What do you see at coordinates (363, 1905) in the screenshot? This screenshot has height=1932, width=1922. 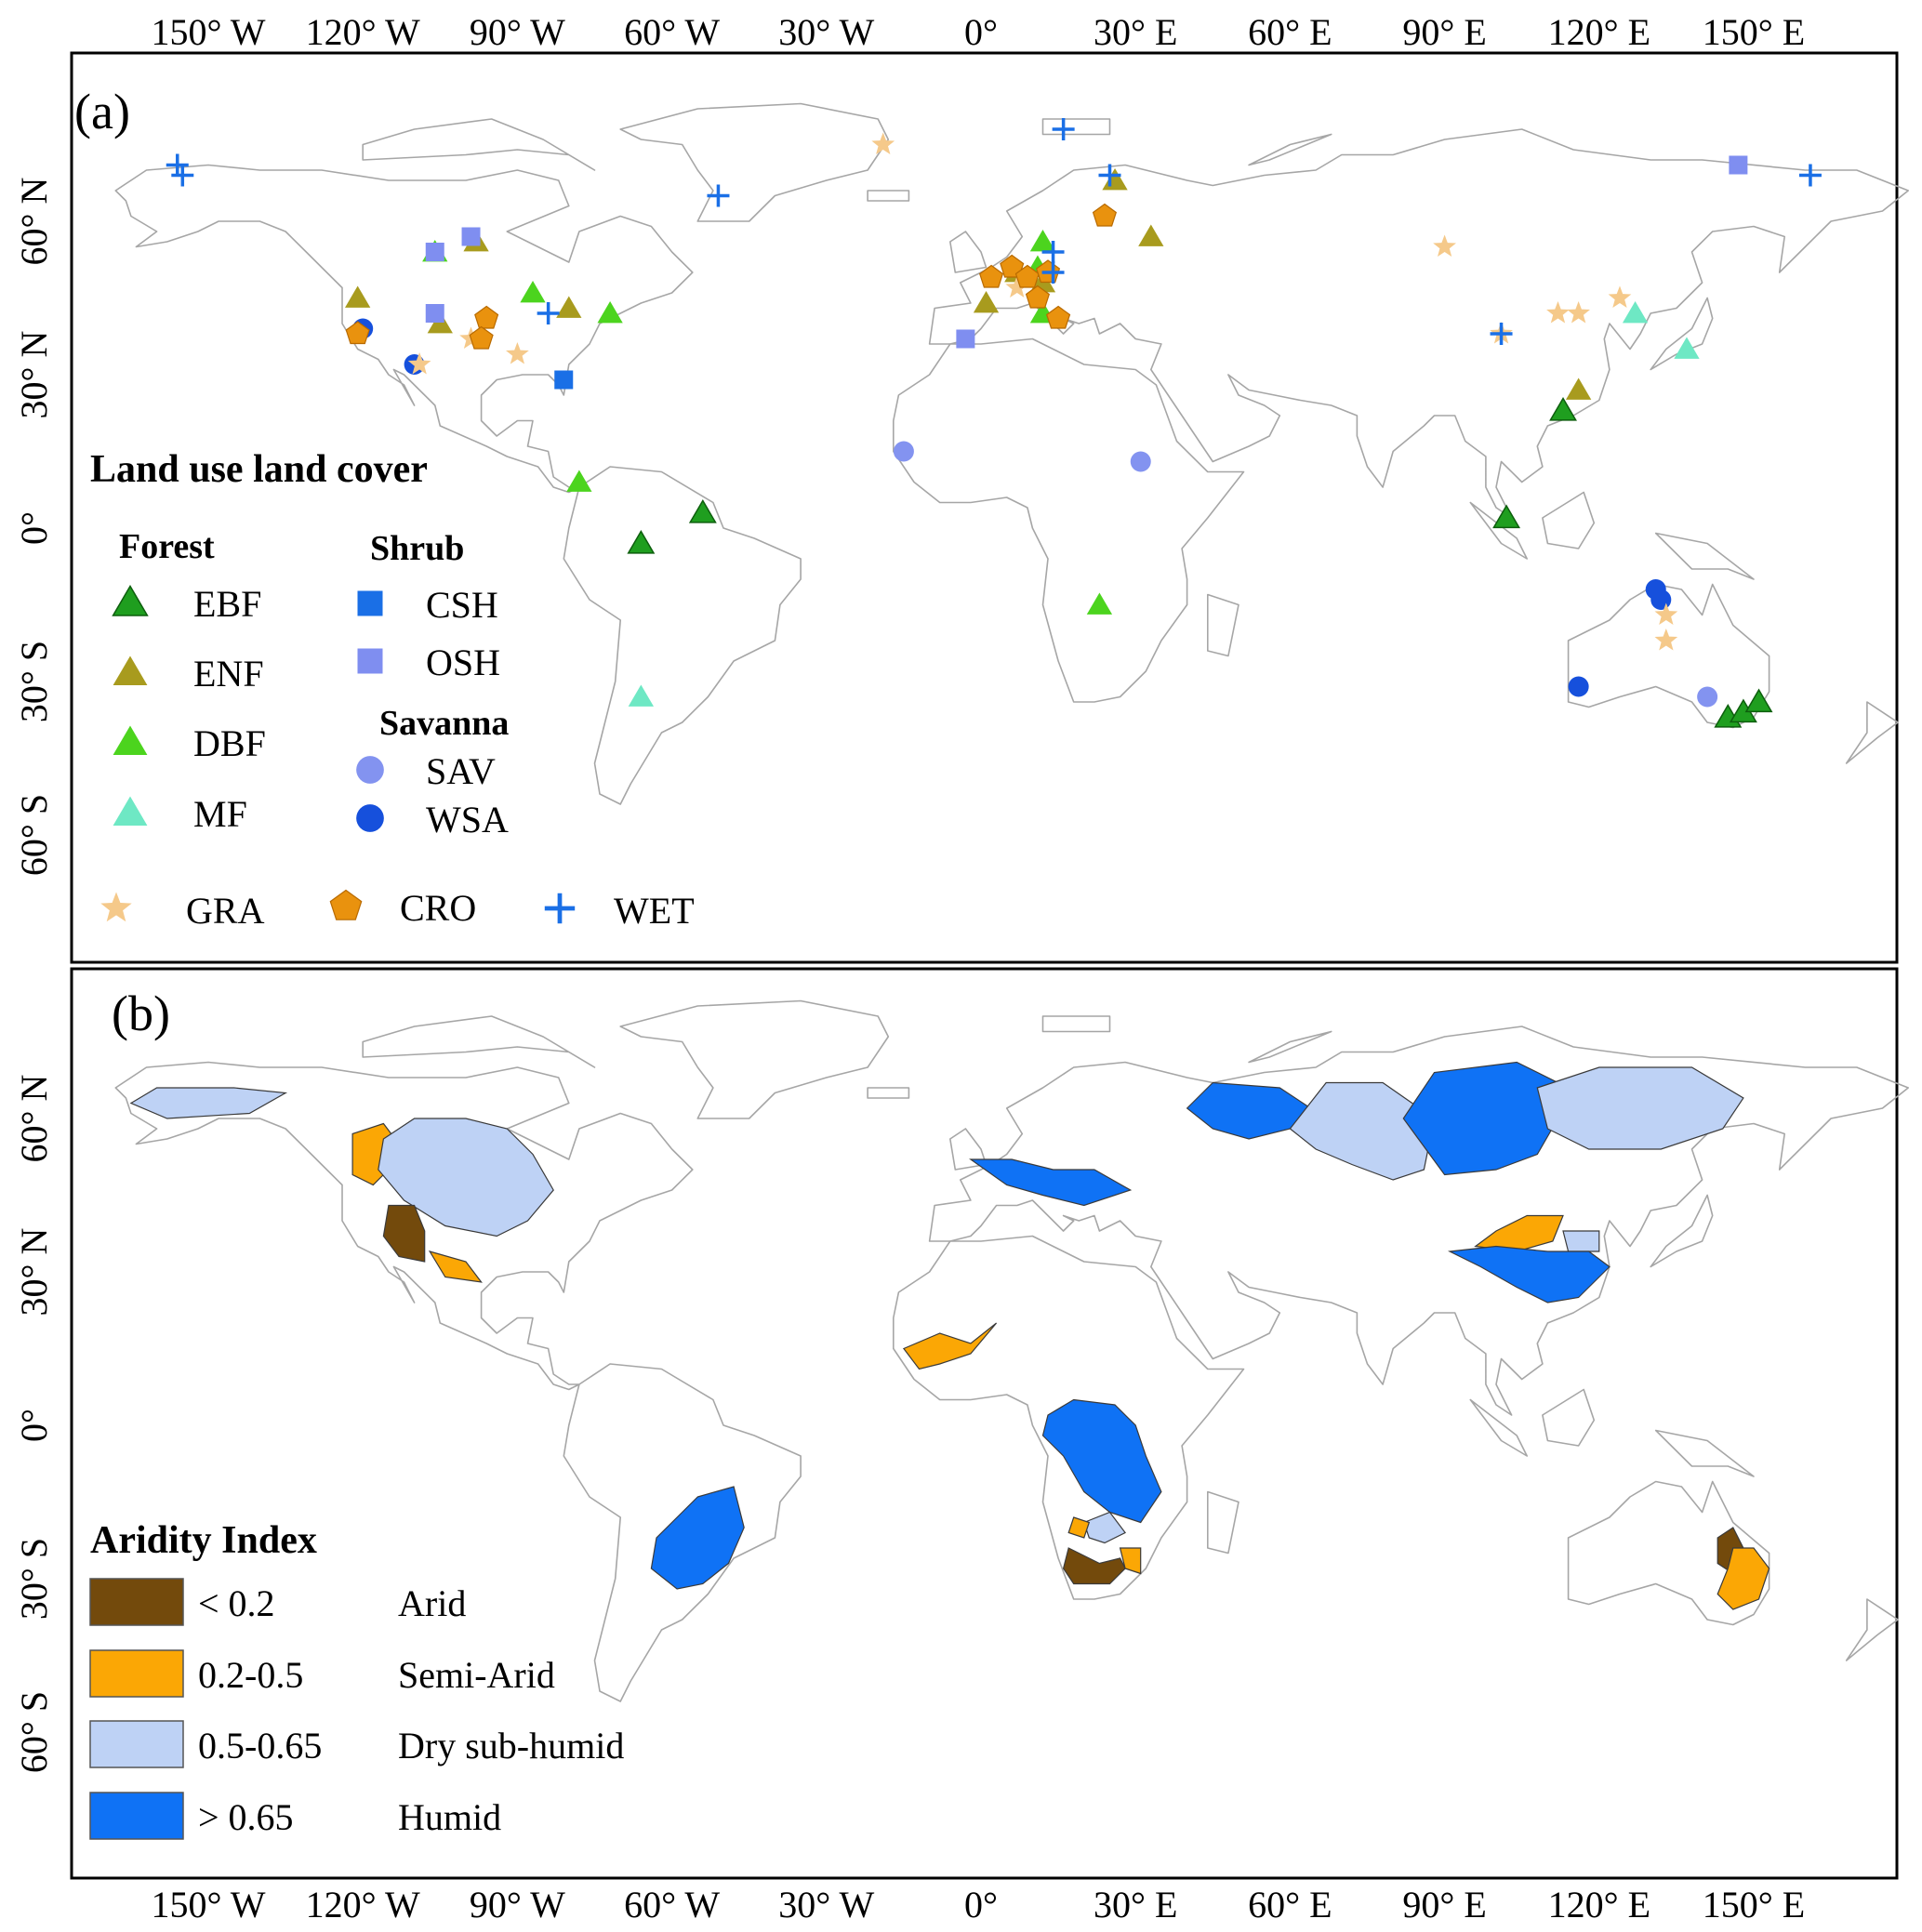 I see `lon-tick-bottom: 120° W` at bounding box center [363, 1905].